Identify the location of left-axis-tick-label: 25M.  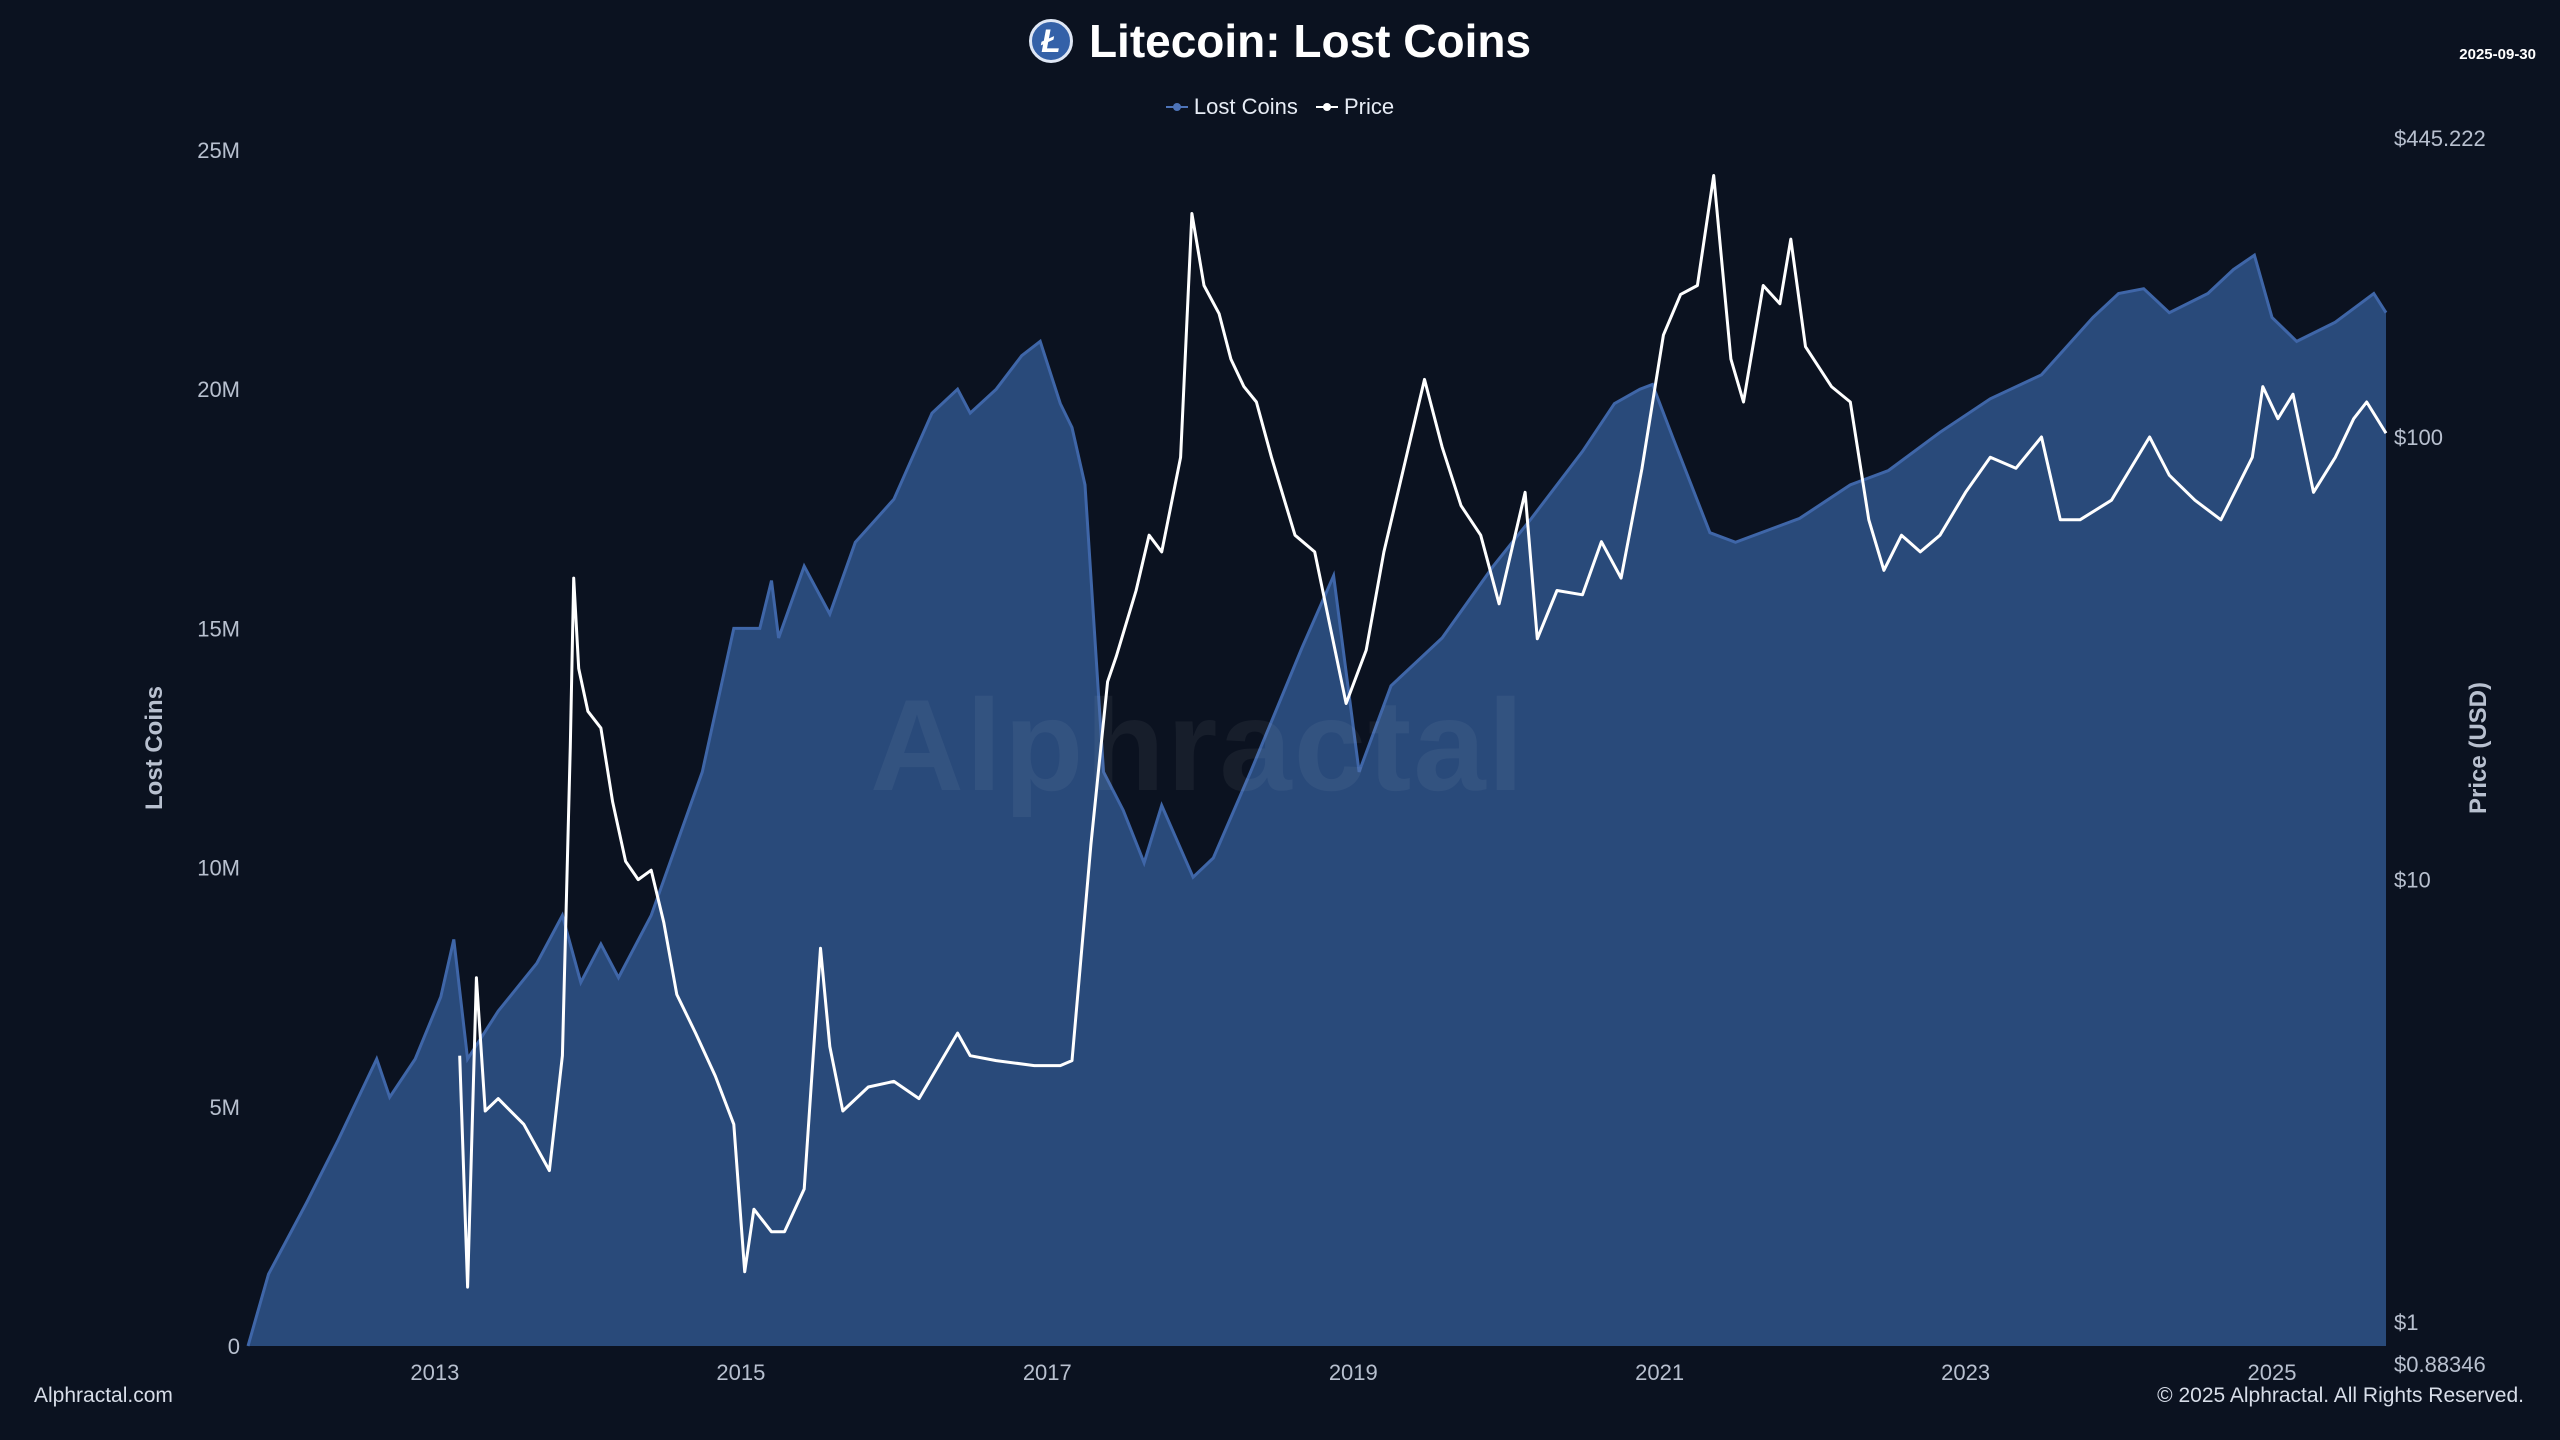
(218, 150).